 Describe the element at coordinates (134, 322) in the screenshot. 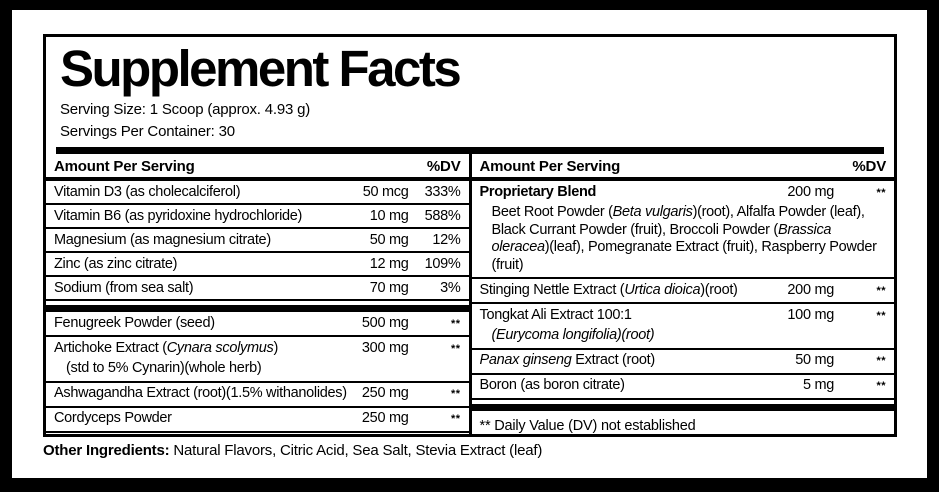

I see `text-segment: Fenugreek Powder (seed)` at that location.